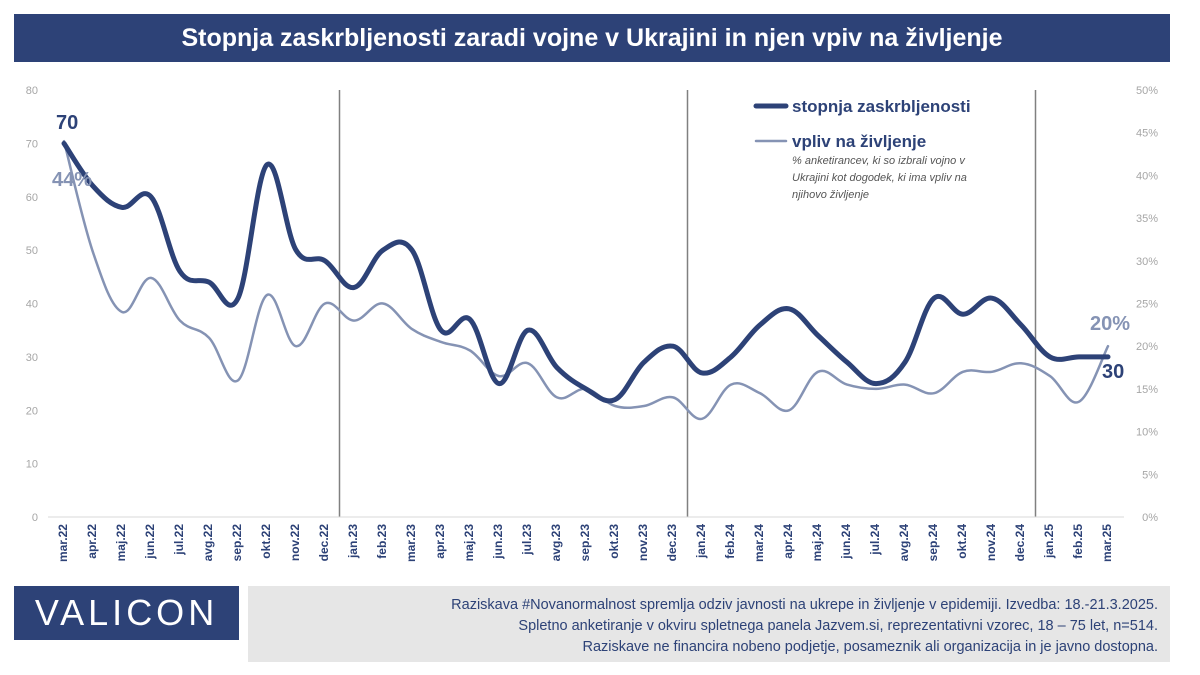  What do you see at coordinates (556, 543) in the screenshot?
I see `x-tick-label: avg.23` at bounding box center [556, 543].